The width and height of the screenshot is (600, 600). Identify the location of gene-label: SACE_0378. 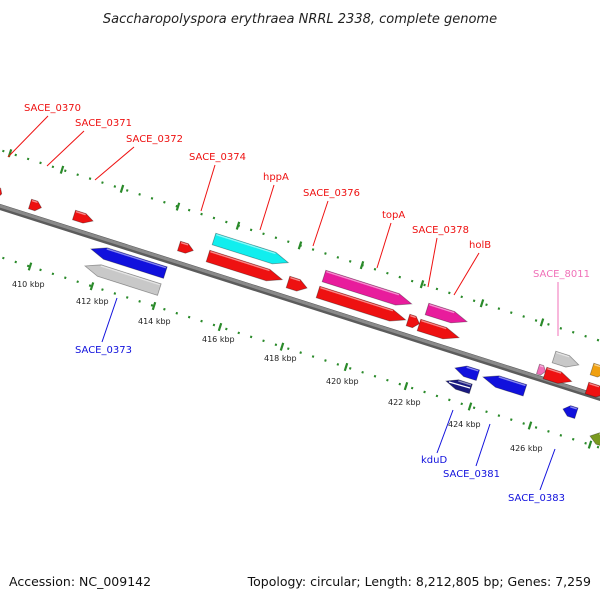
(440, 230).